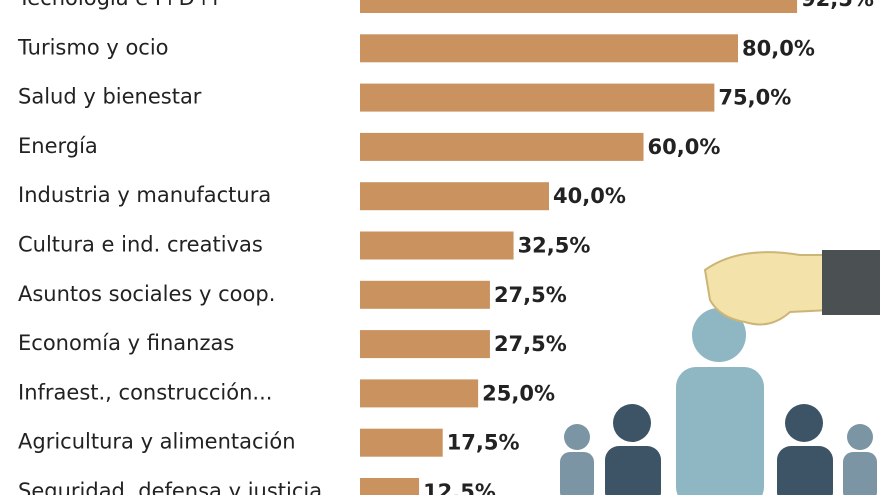 The height and width of the screenshot is (495, 880). What do you see at coordinates (93, 47) in the screenshot?
I see `category-label: Turismo y ocio` at bounding box center [93, 47].